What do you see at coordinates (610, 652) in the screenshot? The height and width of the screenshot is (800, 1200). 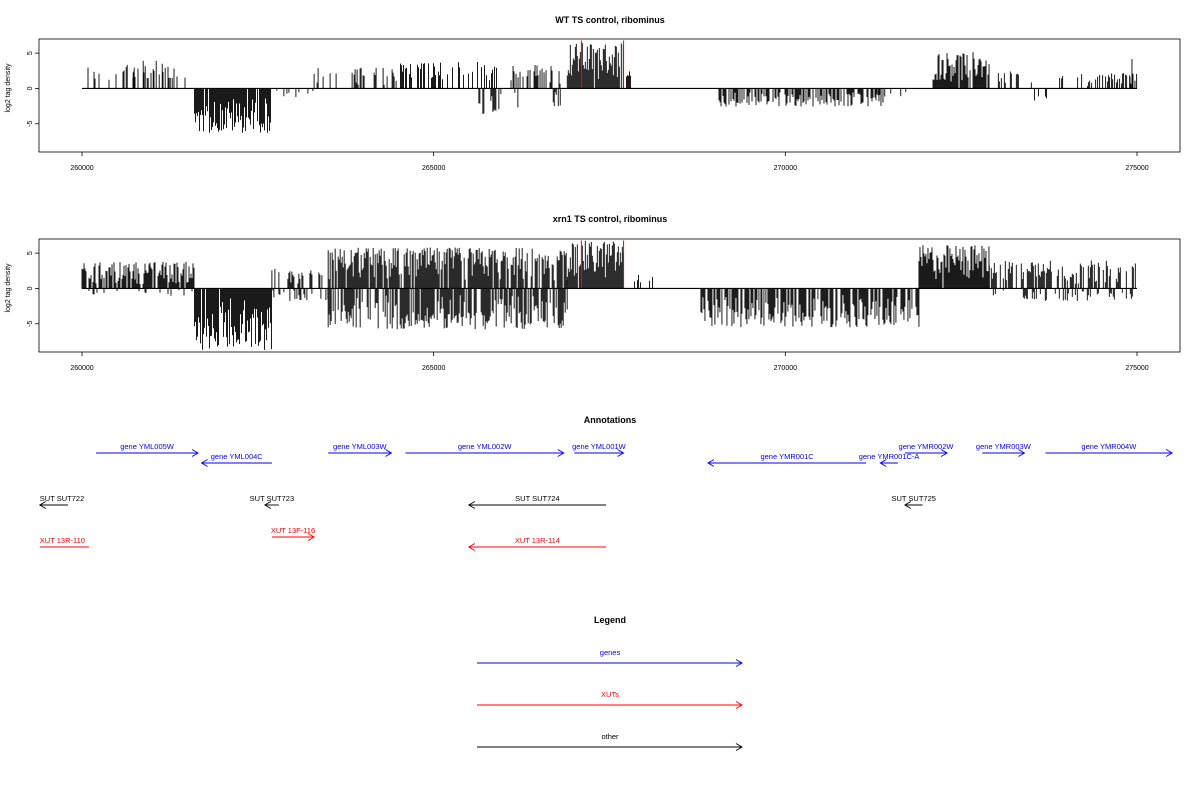 I see `legend-label: genes` at bounding box center [610, 652].